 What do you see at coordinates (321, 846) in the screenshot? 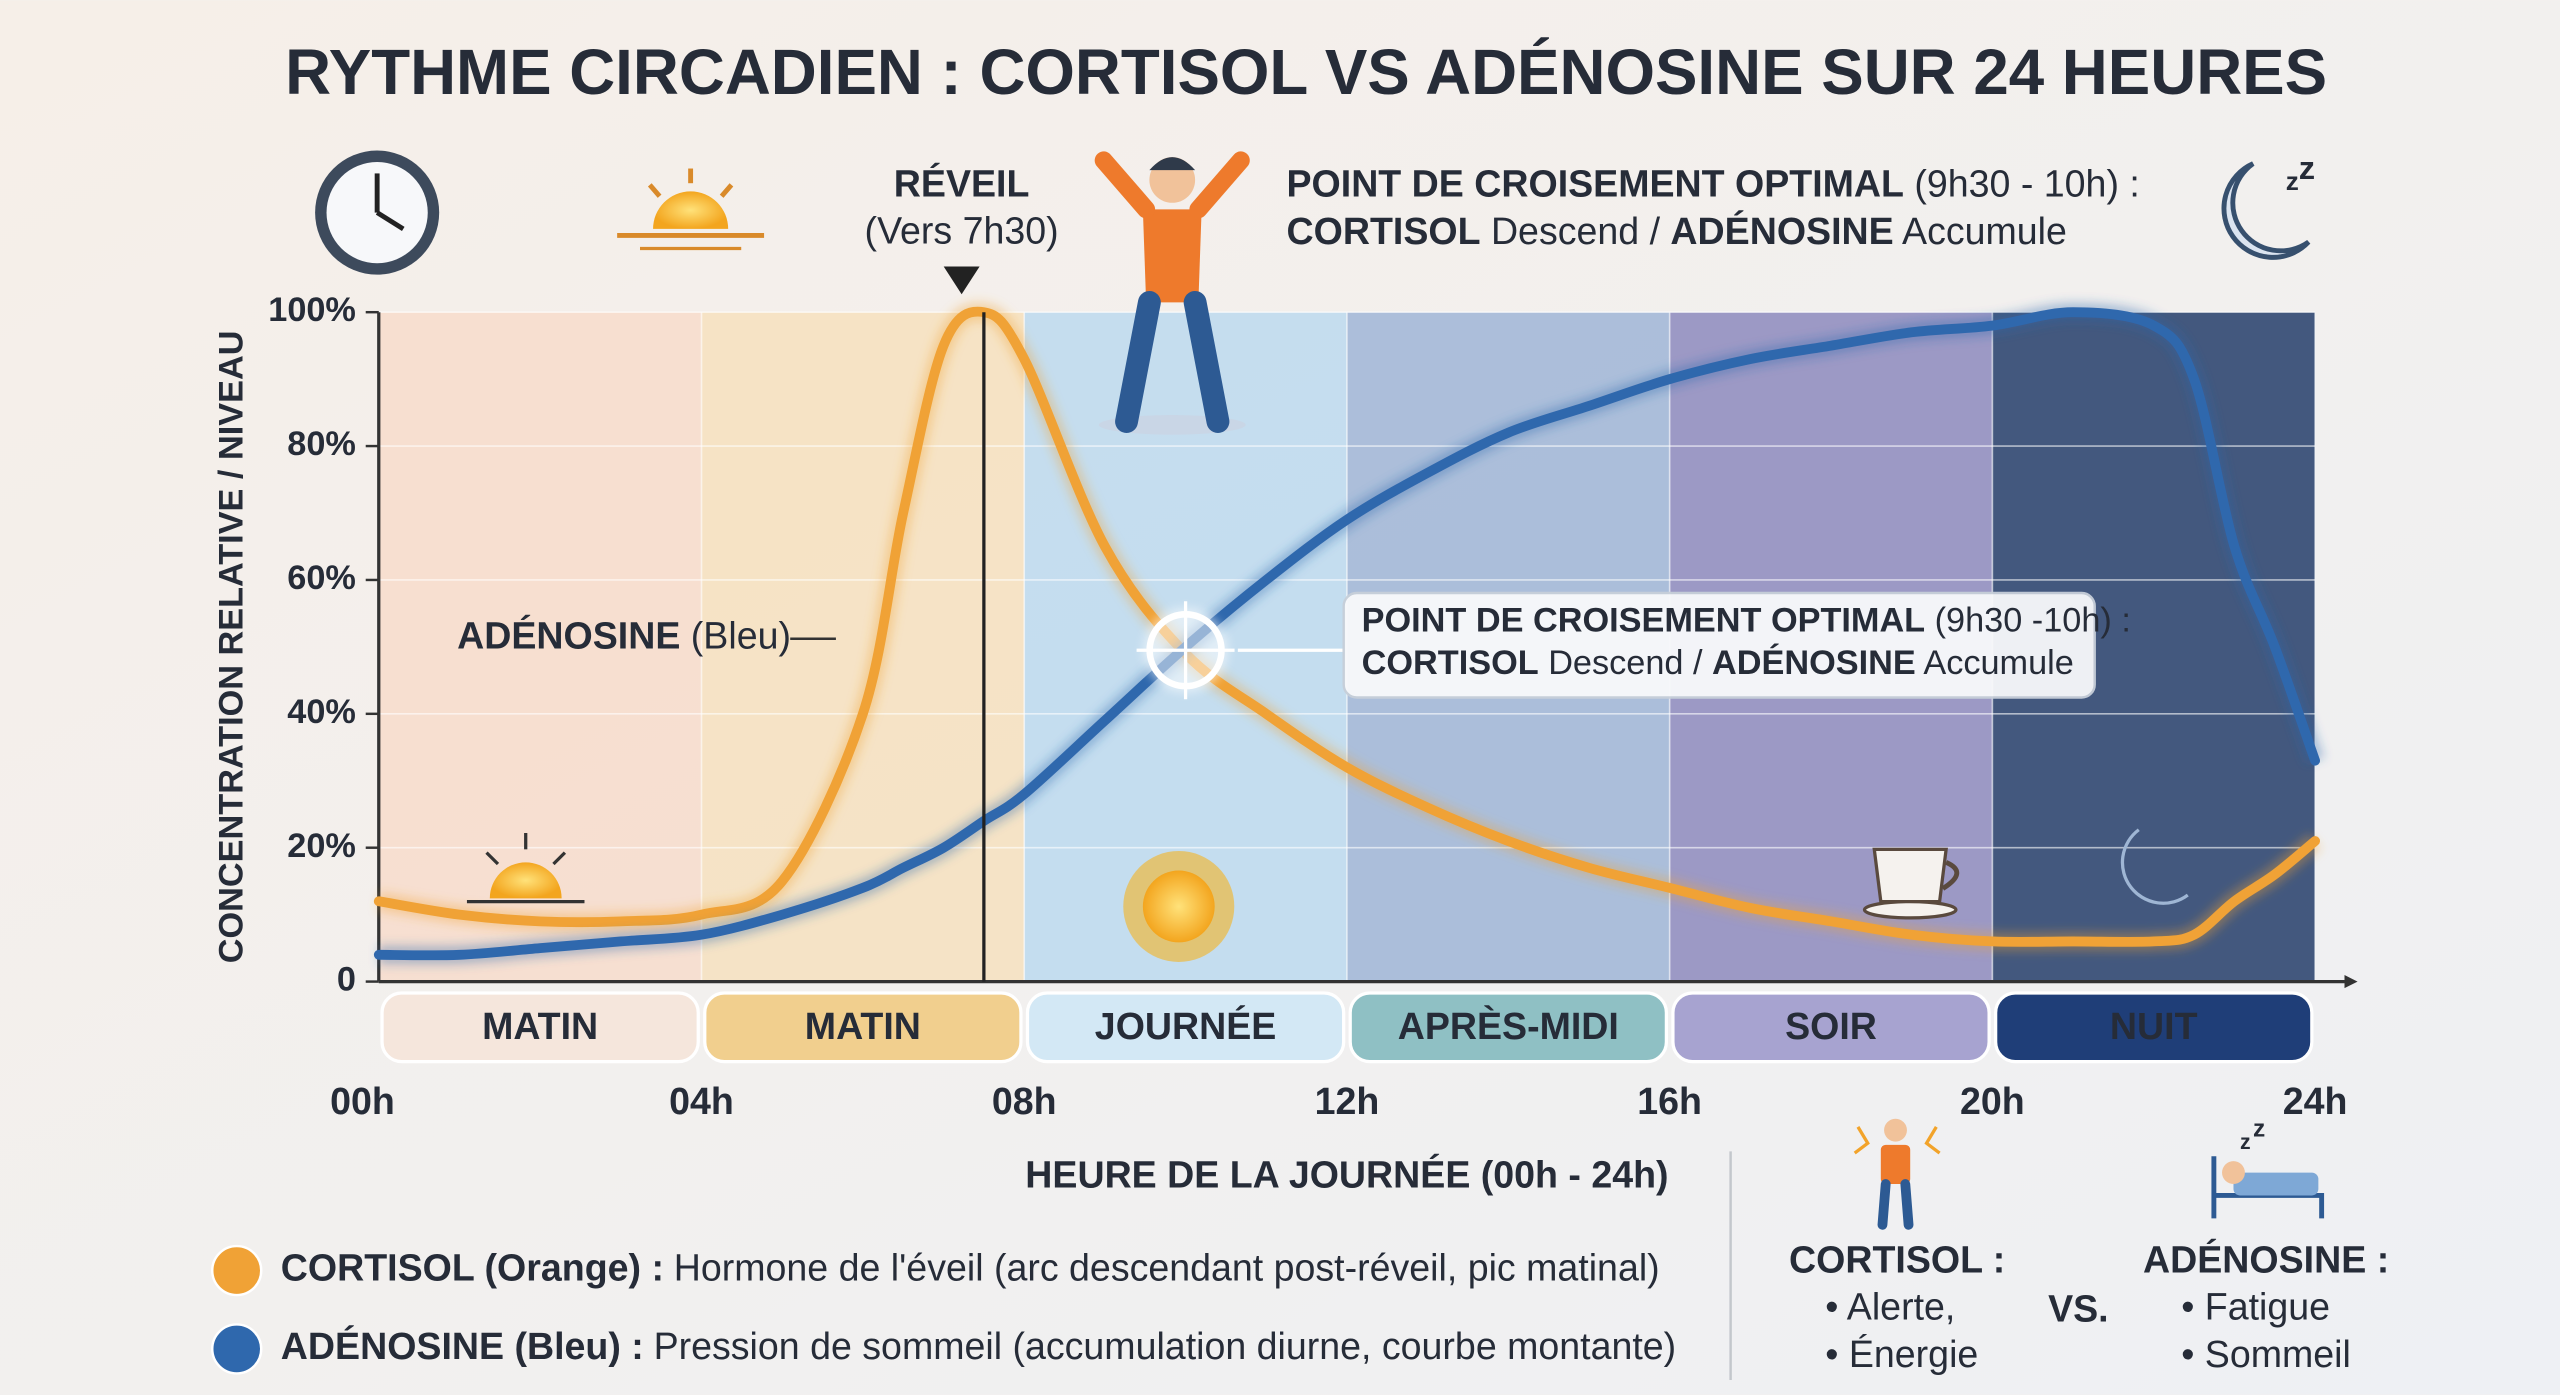
I see `y-tick-label: 20%` at bounding box center [321, 846].